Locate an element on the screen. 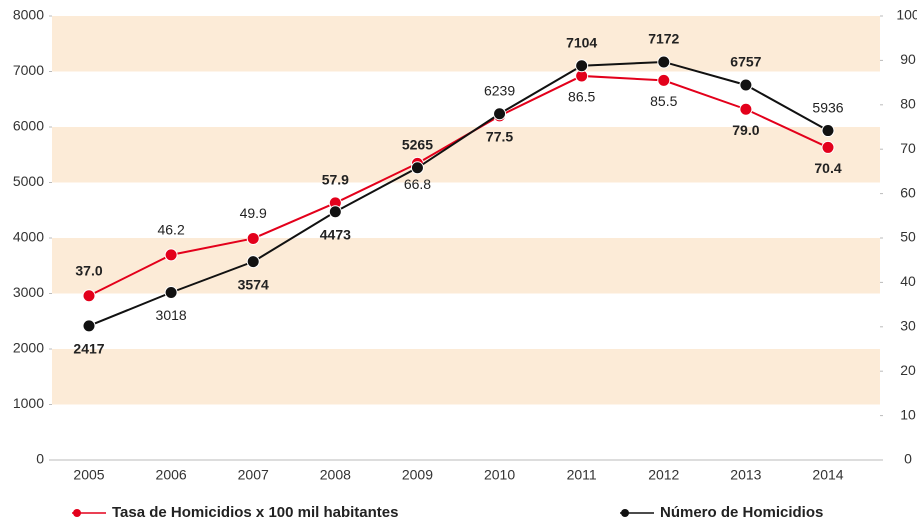 The image size is (917, 524). y2-tick-label: 100 is located at coordinates (906, 15).